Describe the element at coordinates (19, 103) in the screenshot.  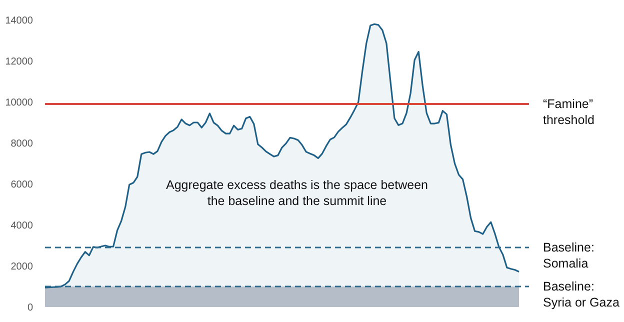
I see `y-tick-label: 10000` at that location.